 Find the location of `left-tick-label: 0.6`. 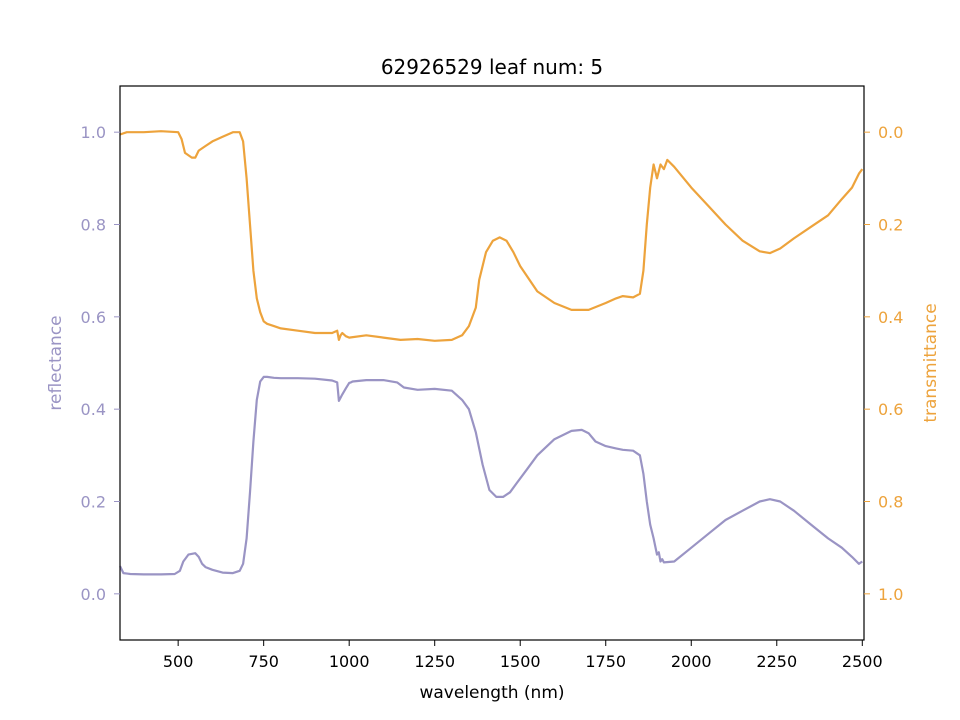

left-tick-label: 0.6 is located at coordinates (93, 317).